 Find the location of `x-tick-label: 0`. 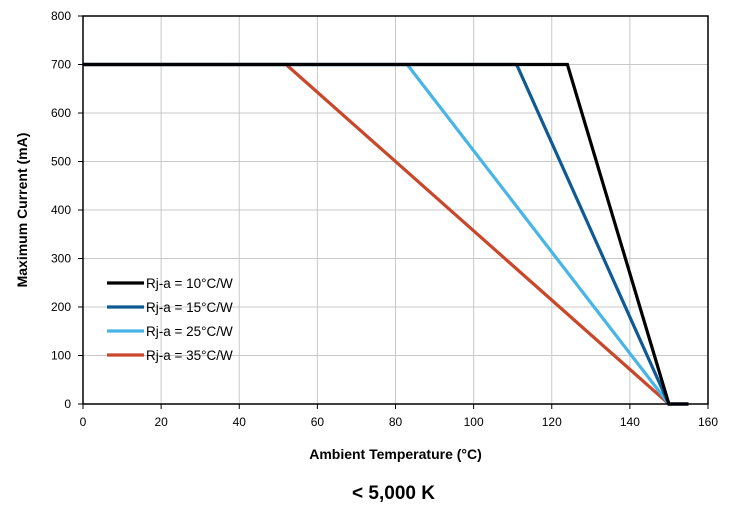

x-tick-label: 0 is located at coordinates (83, 422).